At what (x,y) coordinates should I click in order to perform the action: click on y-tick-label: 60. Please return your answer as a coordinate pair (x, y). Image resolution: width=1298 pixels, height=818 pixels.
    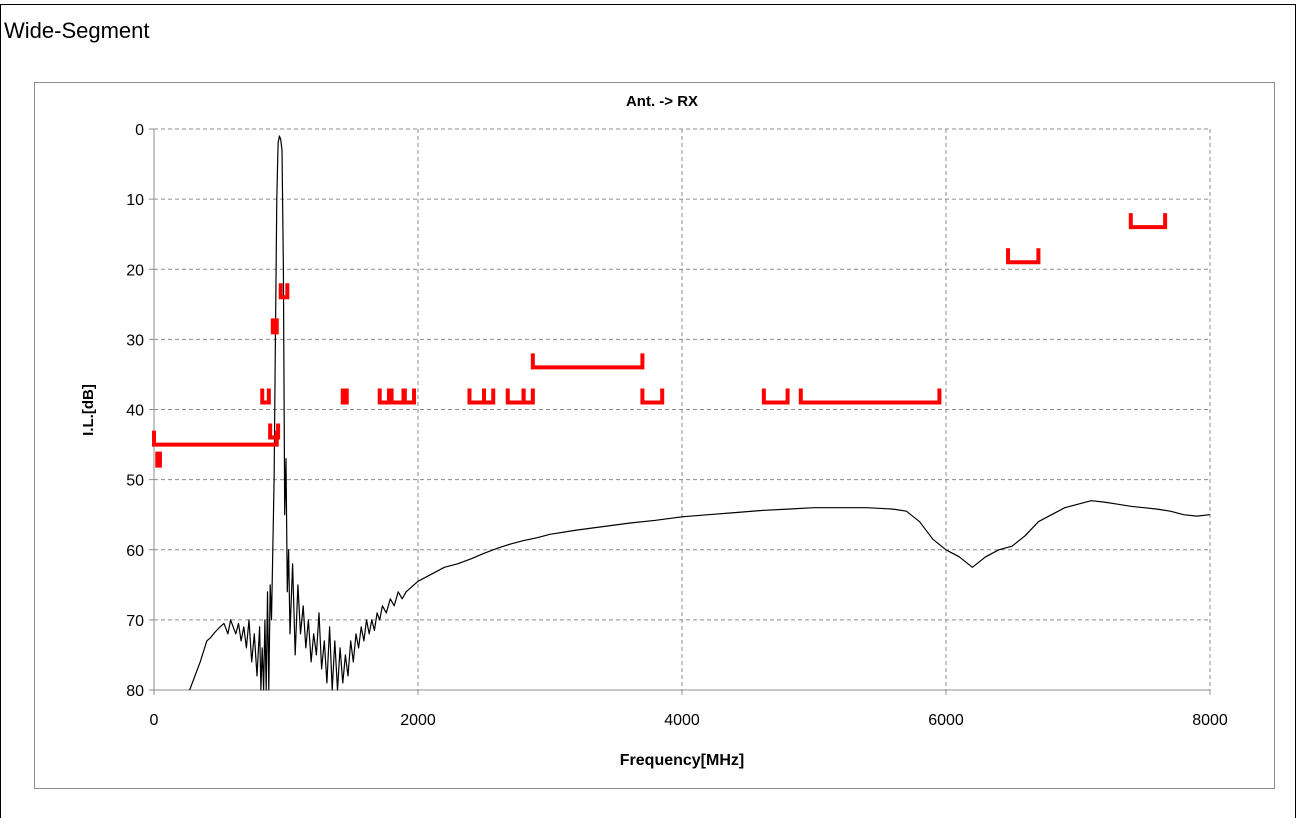
    Looking at the image, I should click on (135, 551).